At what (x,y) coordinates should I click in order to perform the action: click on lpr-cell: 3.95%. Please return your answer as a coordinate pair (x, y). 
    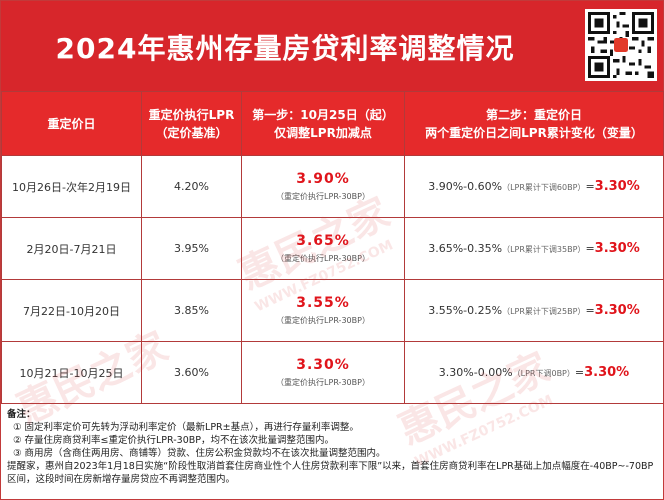
    Looking at the image, I should click on (191, 248).